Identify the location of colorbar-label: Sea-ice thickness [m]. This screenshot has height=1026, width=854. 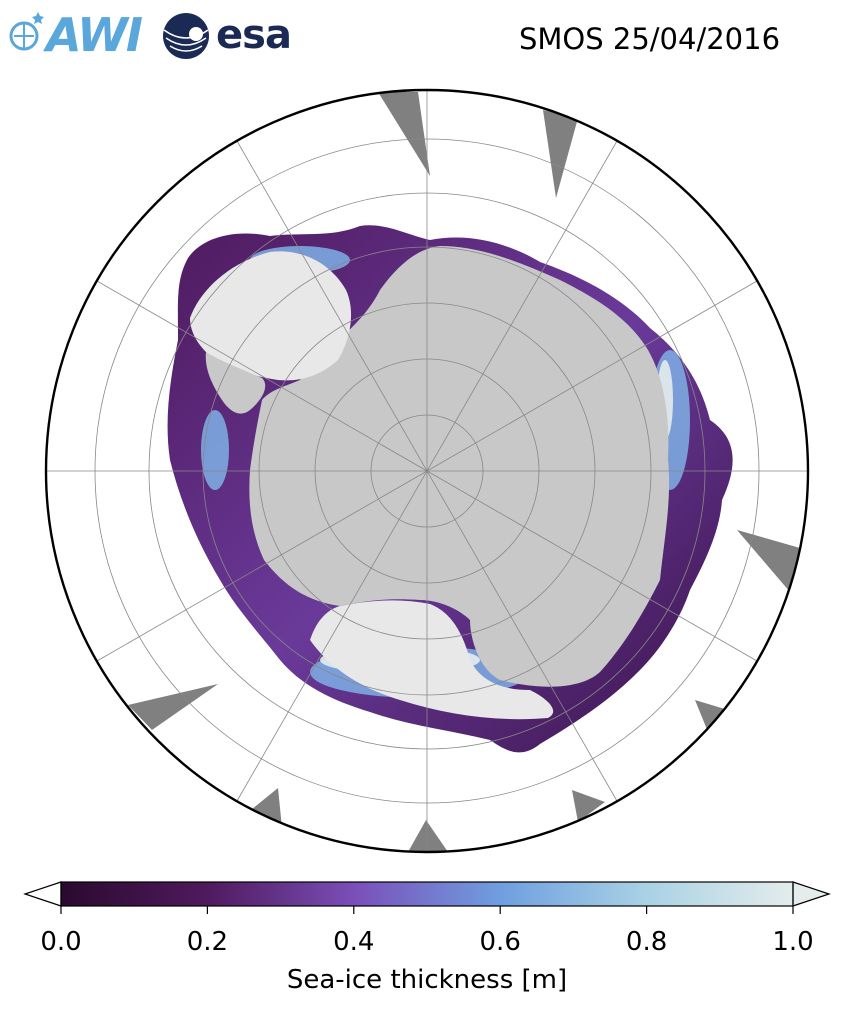
(427, 980).